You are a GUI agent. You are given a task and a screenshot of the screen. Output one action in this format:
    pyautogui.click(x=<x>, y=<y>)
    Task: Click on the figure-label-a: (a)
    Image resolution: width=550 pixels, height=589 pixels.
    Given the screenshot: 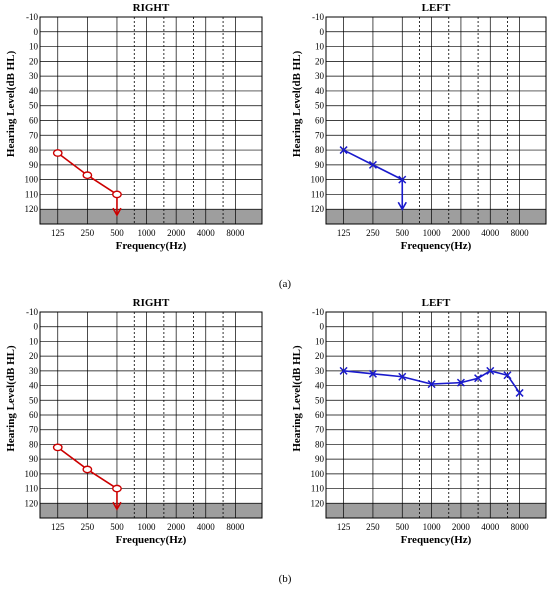 What is the action you would take?
    pyautogui.click(x=285, y=284)
    